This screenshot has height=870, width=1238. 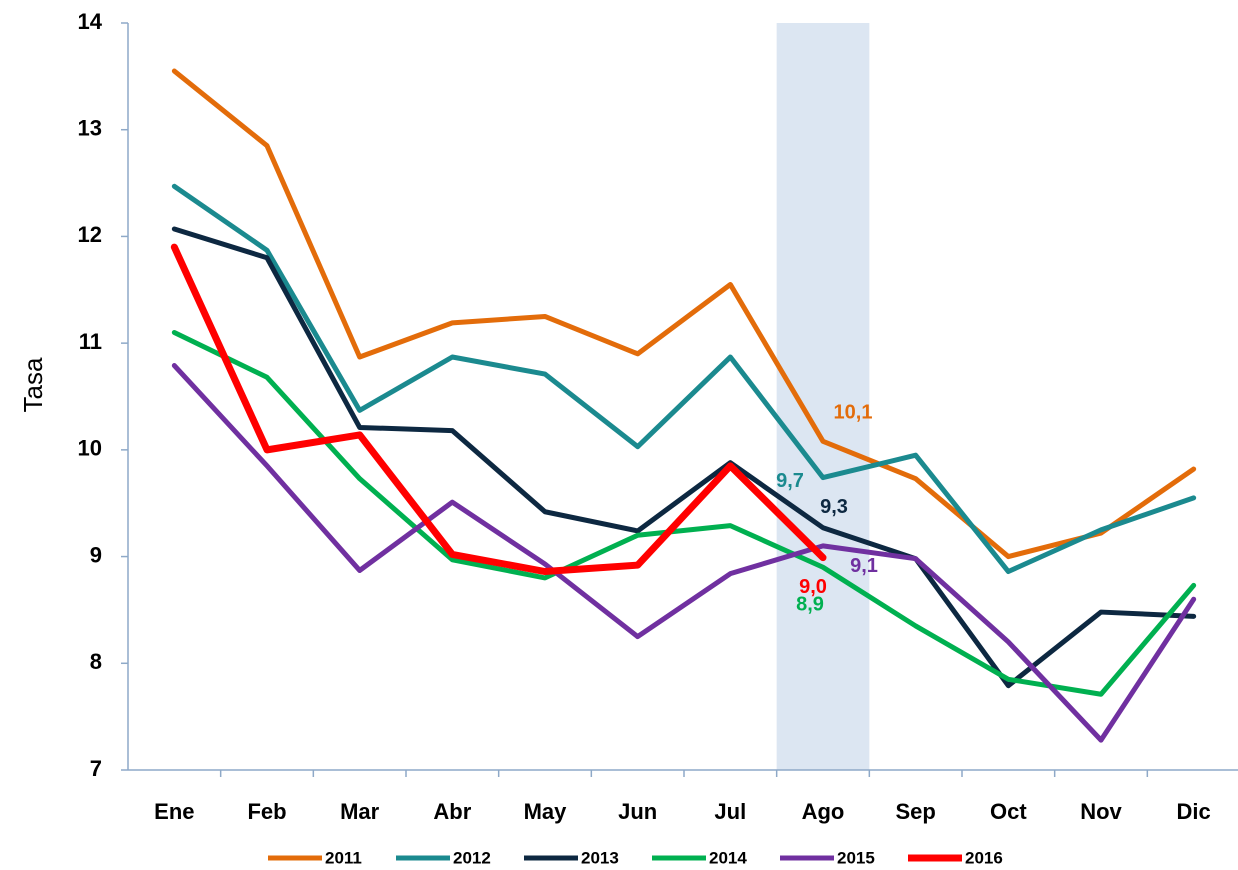 I want to click on x-tick-label: May, so click(x=546, y=811).